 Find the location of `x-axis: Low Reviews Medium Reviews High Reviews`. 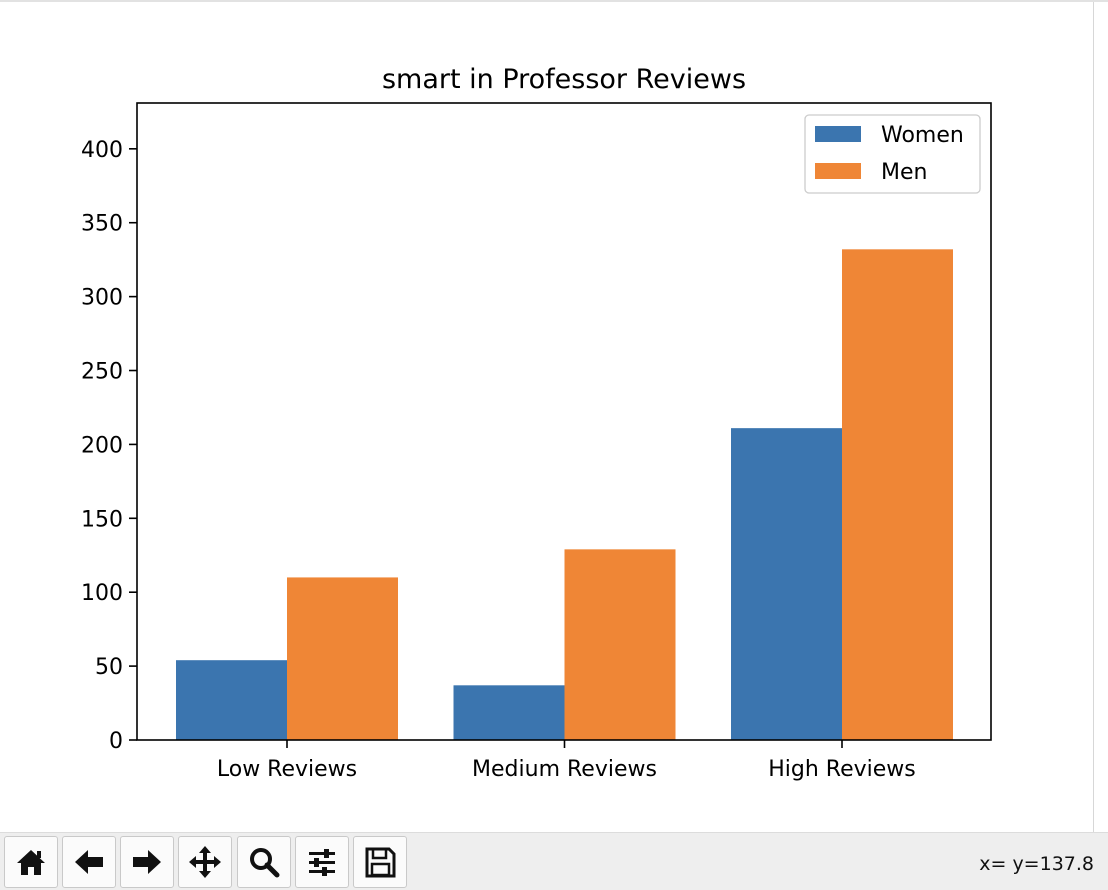

x-axis: Low Reviews Medium Reviews High Reviews is located at coordinates (566, 761).